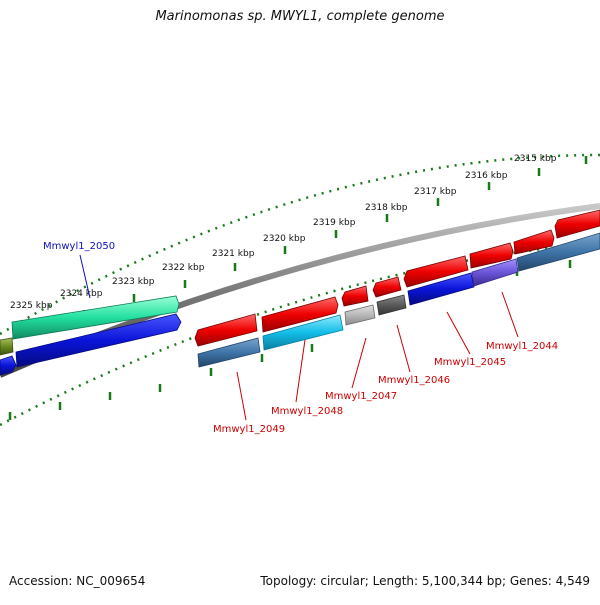  I want to click on tick-label: 2324 kbp, so click(81, 294).